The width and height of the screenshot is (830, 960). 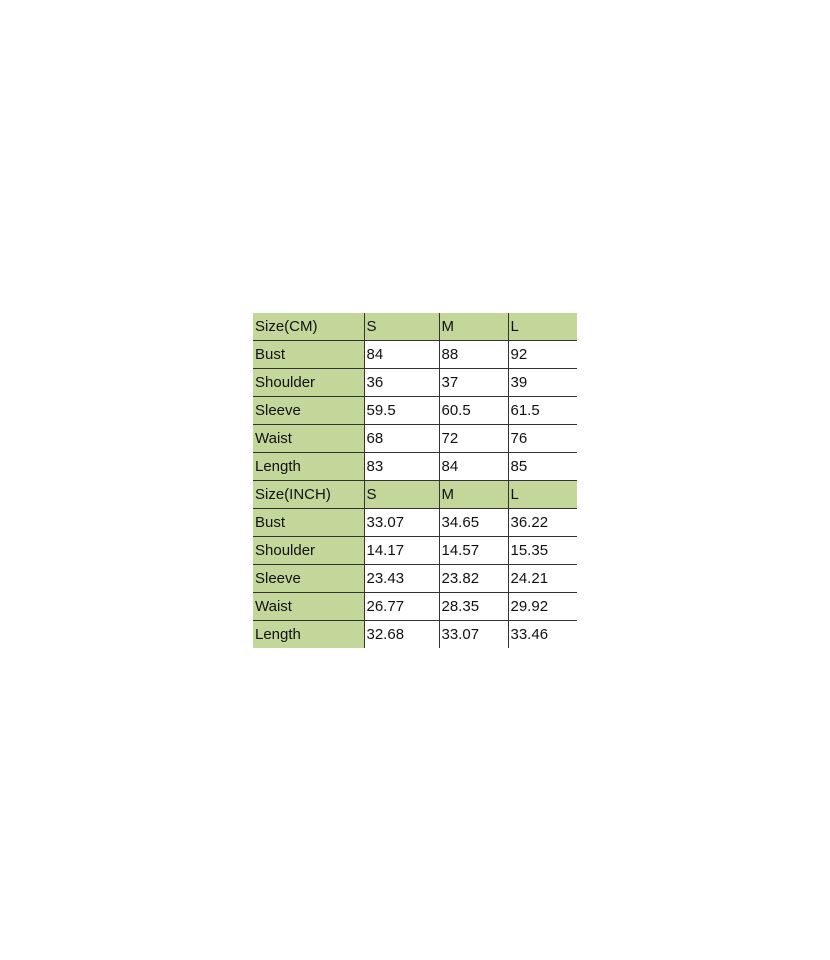 I want to click on table-row: Length 83 84 85, so click(x=415, y=466).